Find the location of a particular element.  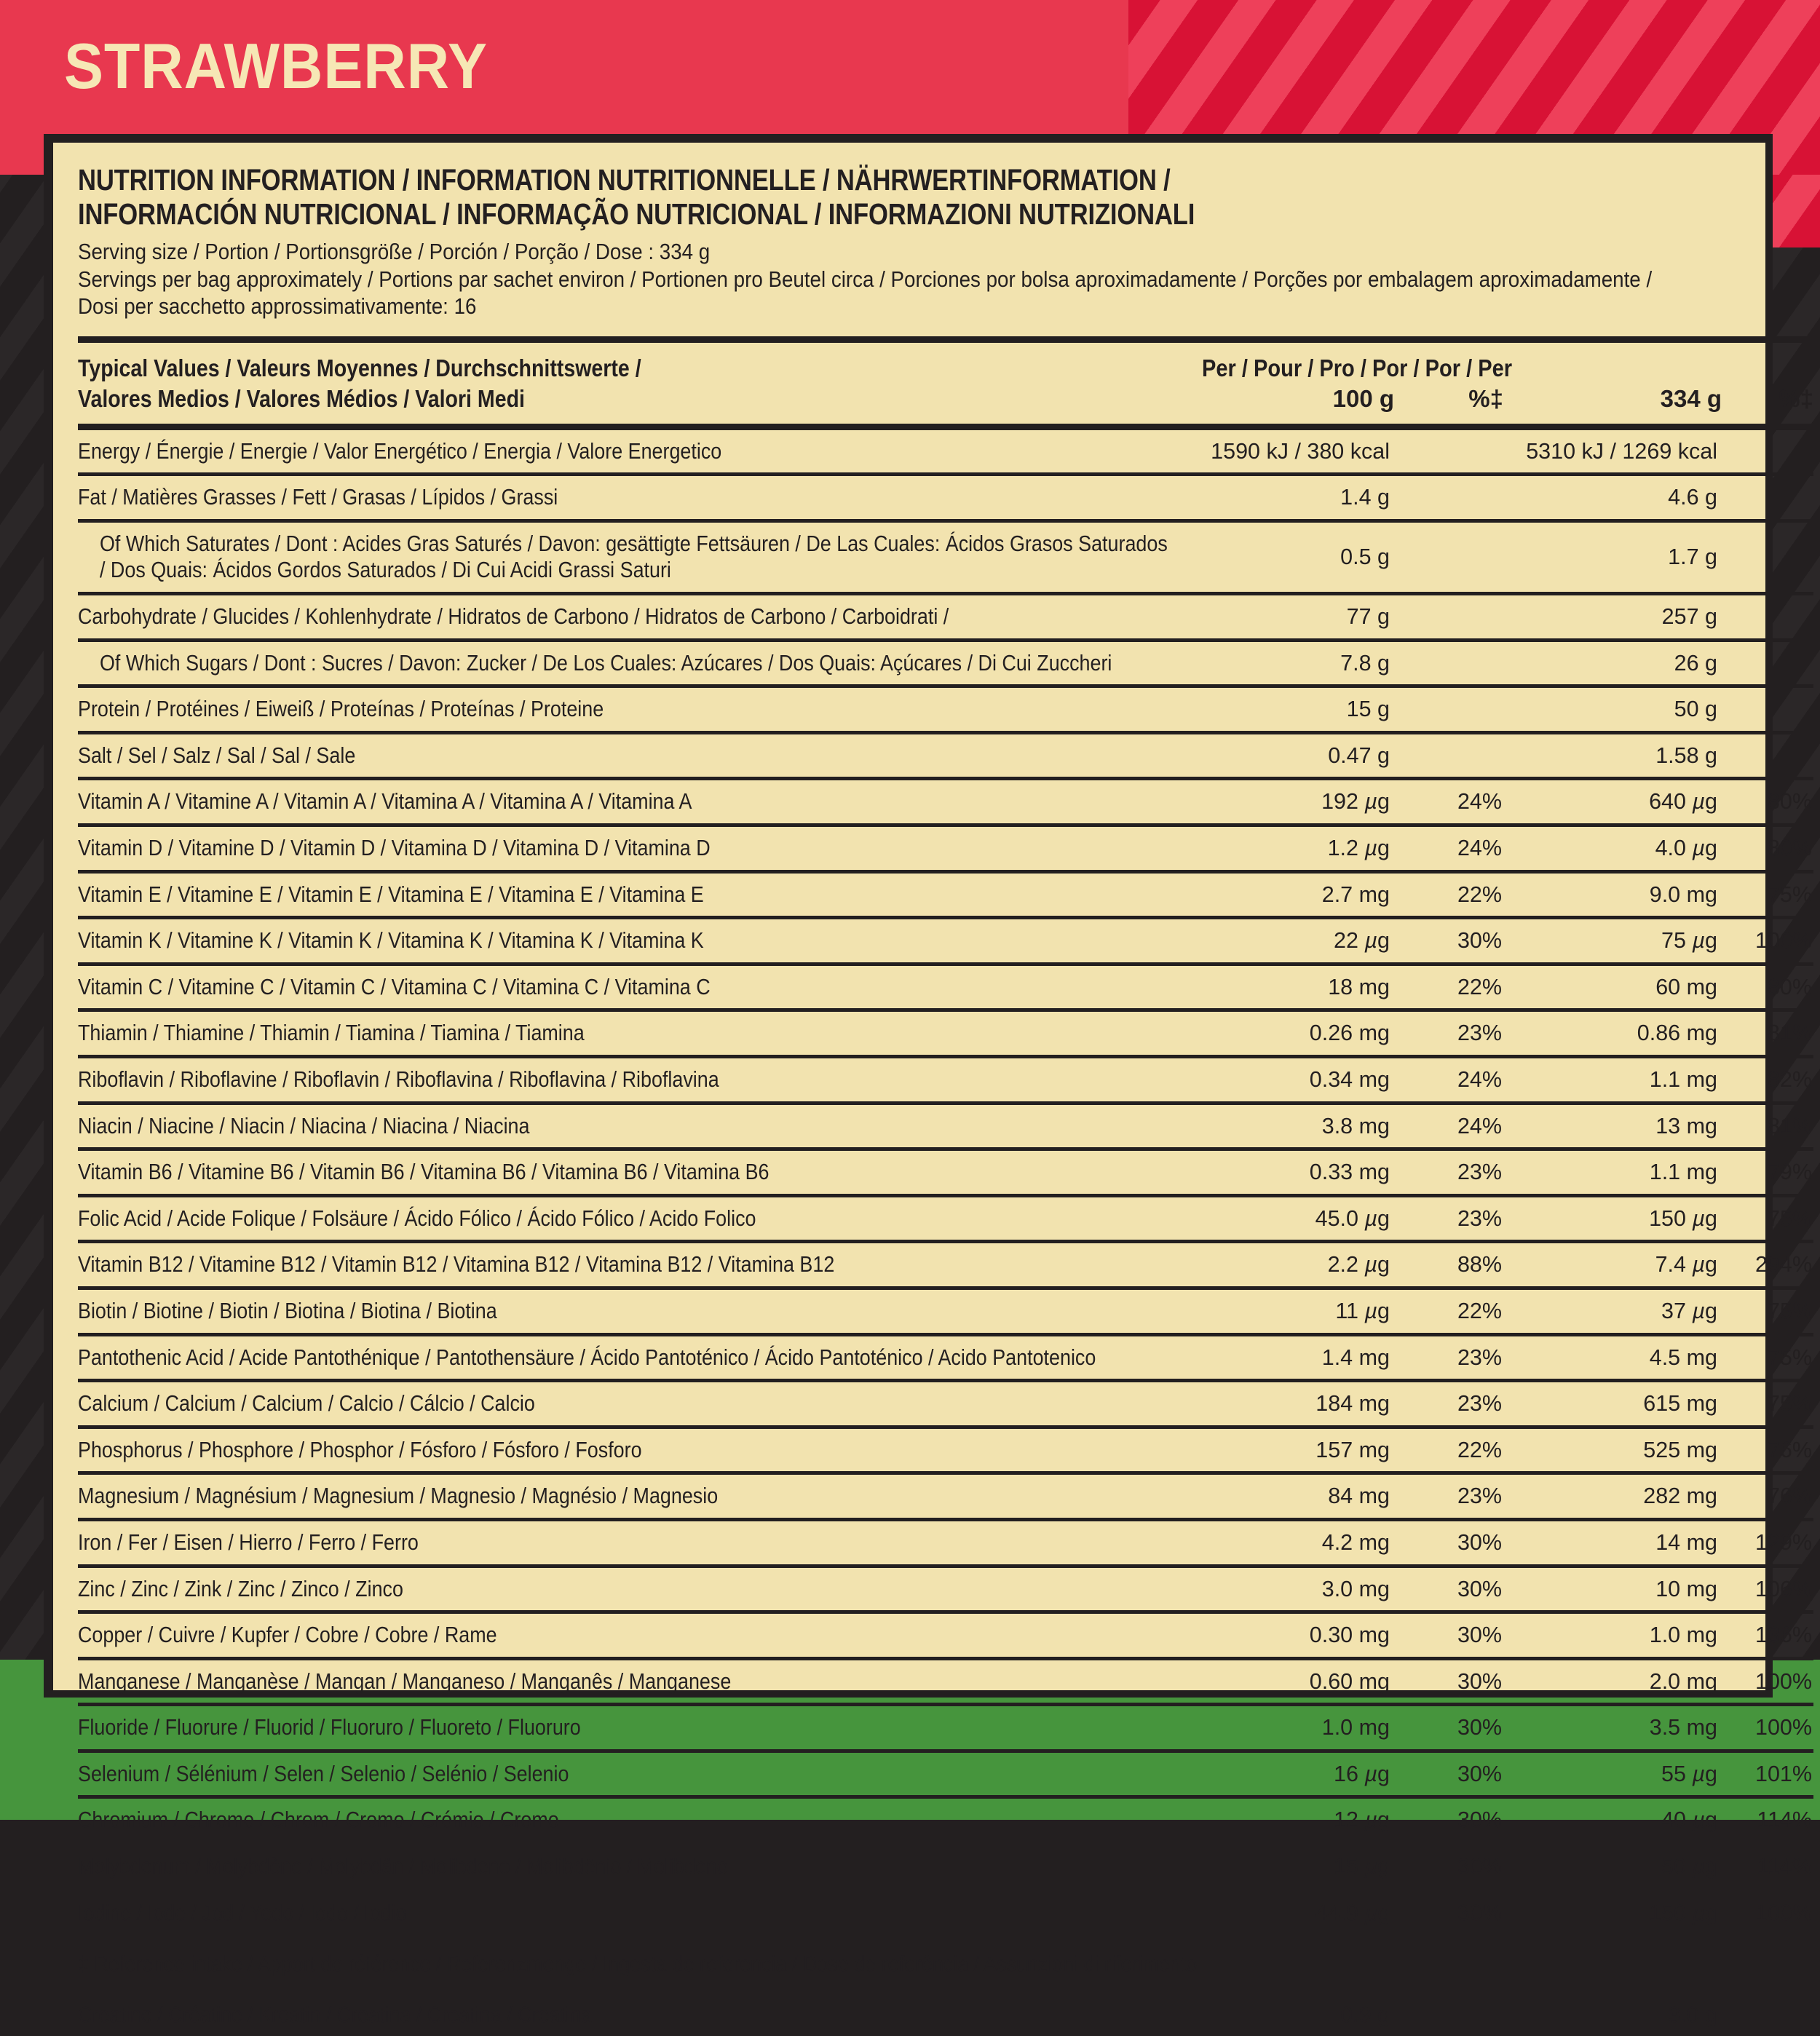

percent-per-334g: 81% is located at coordinates (1767, 1034).